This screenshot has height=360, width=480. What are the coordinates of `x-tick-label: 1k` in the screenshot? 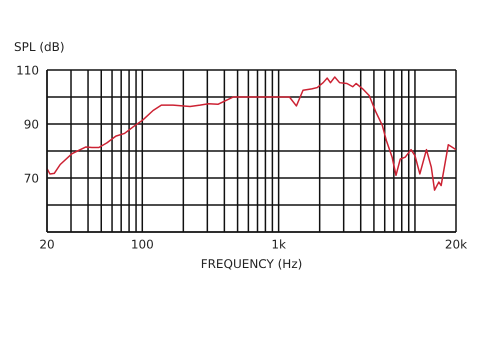 It's located at (278, 245).